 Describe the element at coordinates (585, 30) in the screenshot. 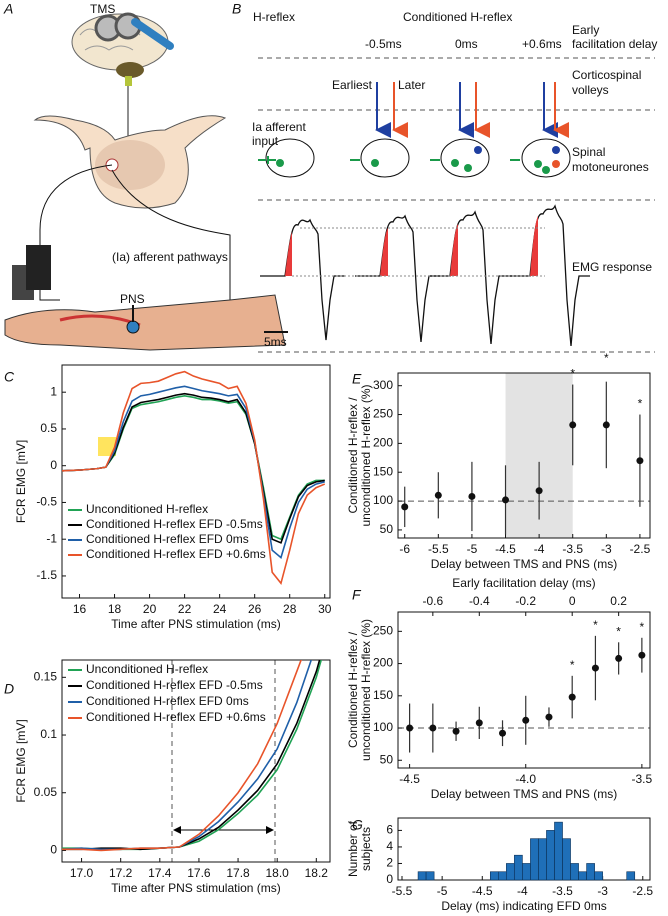

I see `label: Early` at that location.